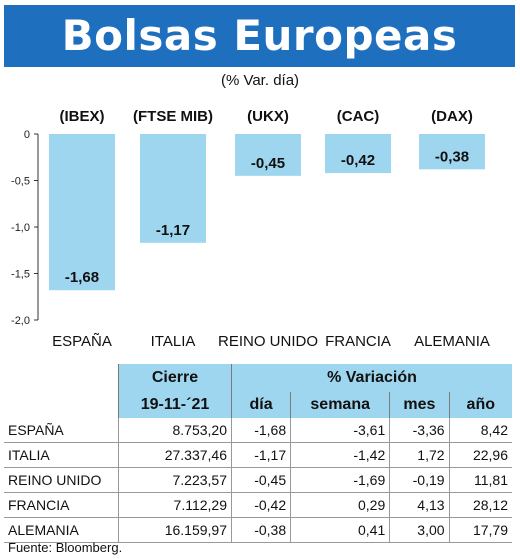  I want to click on index-label: (UKX), so click(268, 116).